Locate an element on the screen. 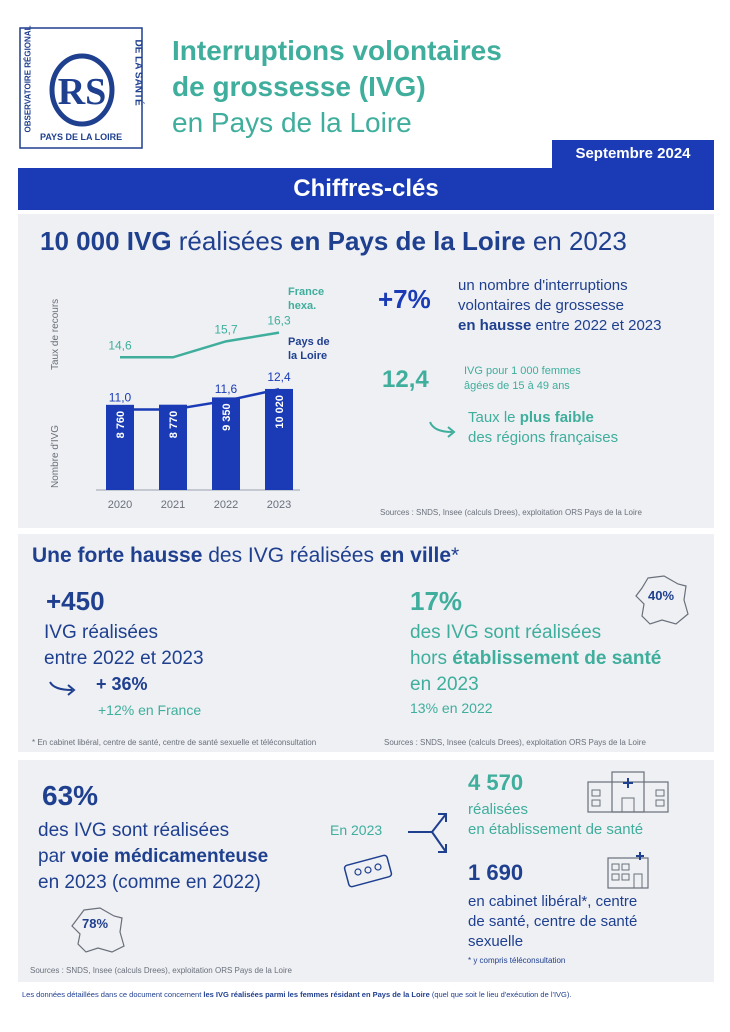 Image resolution: width=730 pixels, height=1032 pixels. pills-icon is located at coordinates (368, 871).